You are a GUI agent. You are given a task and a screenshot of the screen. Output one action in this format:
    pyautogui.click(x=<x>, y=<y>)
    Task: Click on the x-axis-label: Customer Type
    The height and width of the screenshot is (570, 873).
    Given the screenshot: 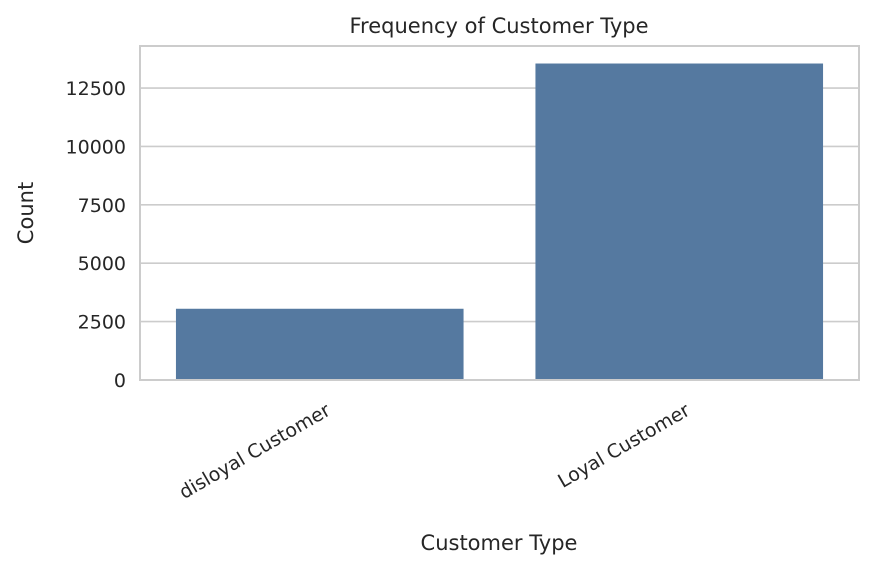 What is the action you would take?
    pyautogui.click(x=499, y=543)
    